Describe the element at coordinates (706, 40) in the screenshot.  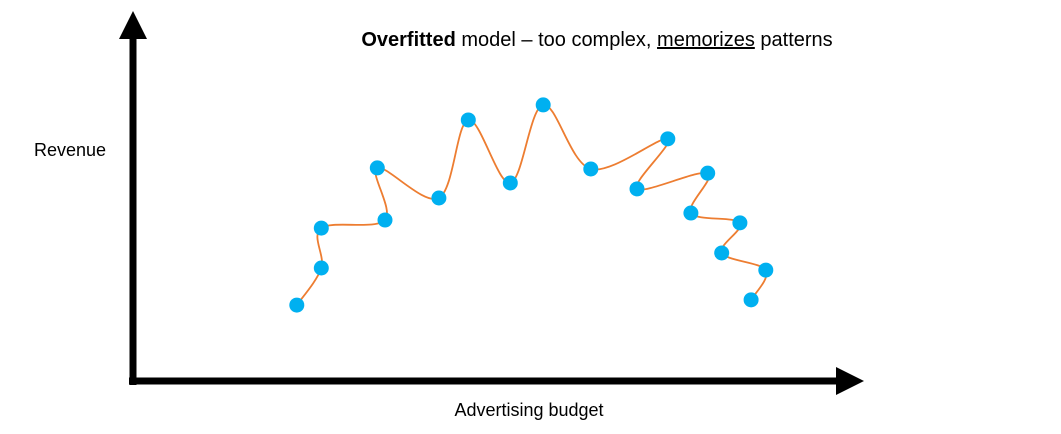
I see `title-underline: memorizes` at that location.